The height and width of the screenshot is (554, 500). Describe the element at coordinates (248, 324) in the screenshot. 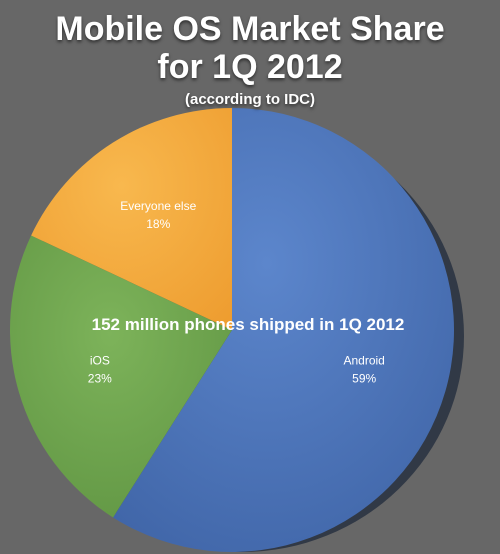

I see `chart-annotation: 152 million phones shipped in 1Q 2012` at that location.